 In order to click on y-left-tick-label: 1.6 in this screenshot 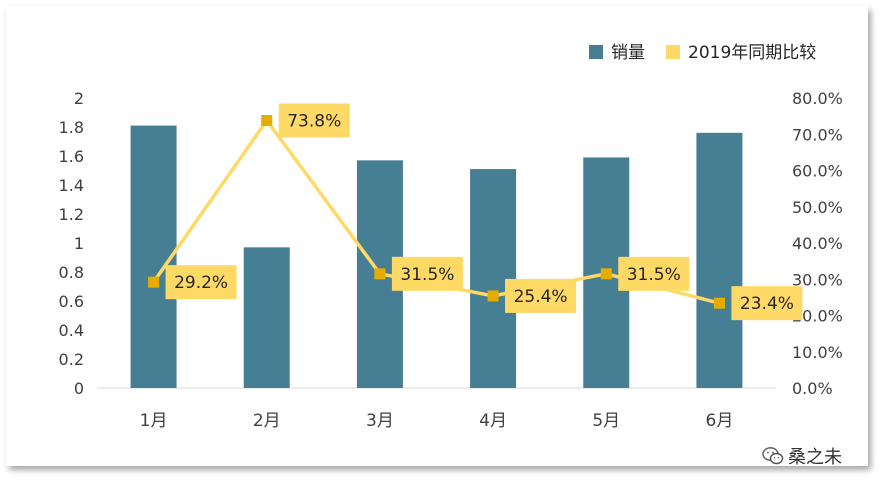, I will do `click(71, 156)`.